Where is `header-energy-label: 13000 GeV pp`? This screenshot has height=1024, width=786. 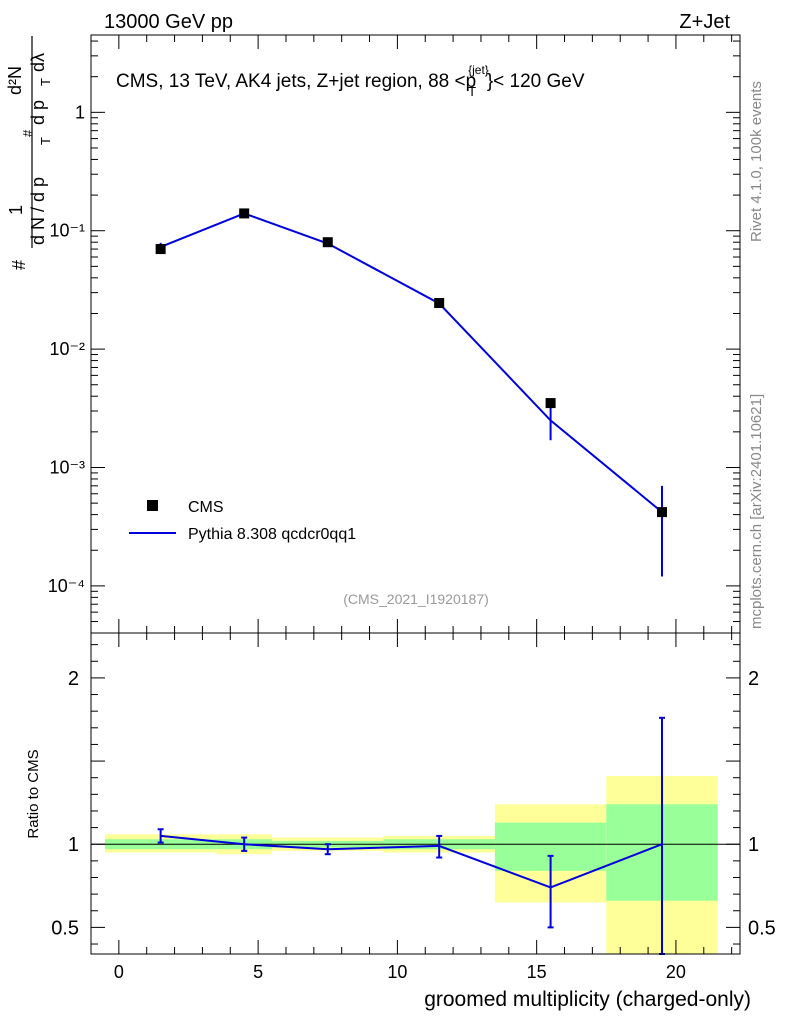 header-energy-label: 13000 GeV pp is located at coordinates (168, 22).